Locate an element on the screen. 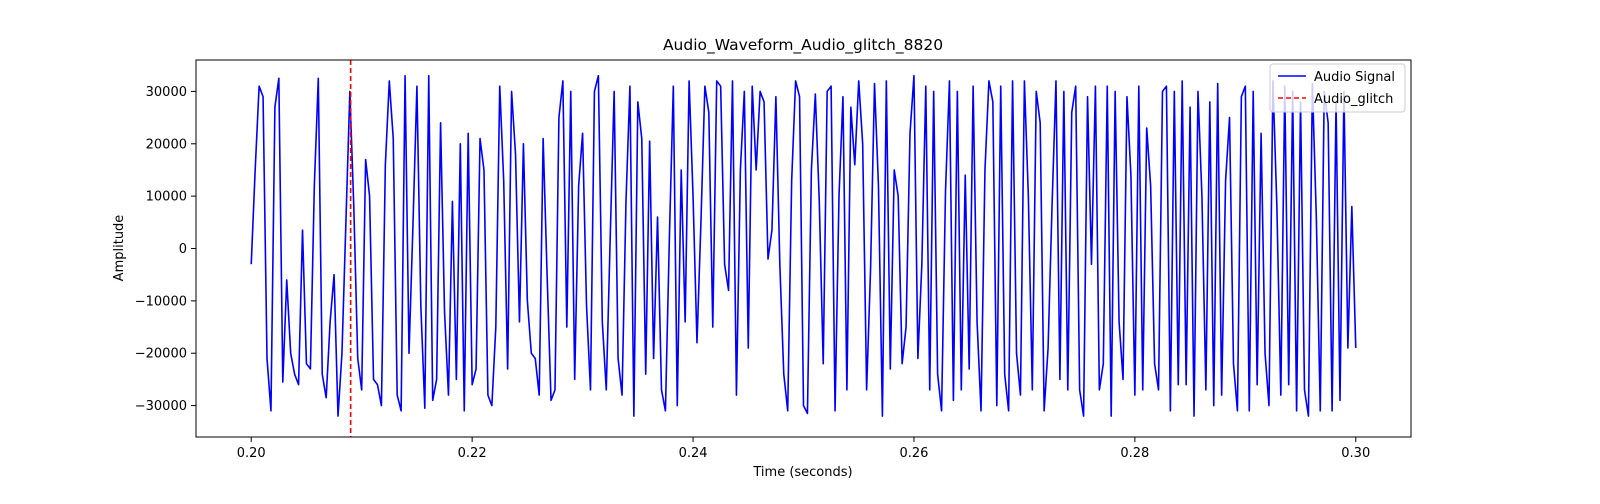 The width and height of the screenshot is (1600, 504). y-tick-label: 0 is located at coordinates (183, 249).